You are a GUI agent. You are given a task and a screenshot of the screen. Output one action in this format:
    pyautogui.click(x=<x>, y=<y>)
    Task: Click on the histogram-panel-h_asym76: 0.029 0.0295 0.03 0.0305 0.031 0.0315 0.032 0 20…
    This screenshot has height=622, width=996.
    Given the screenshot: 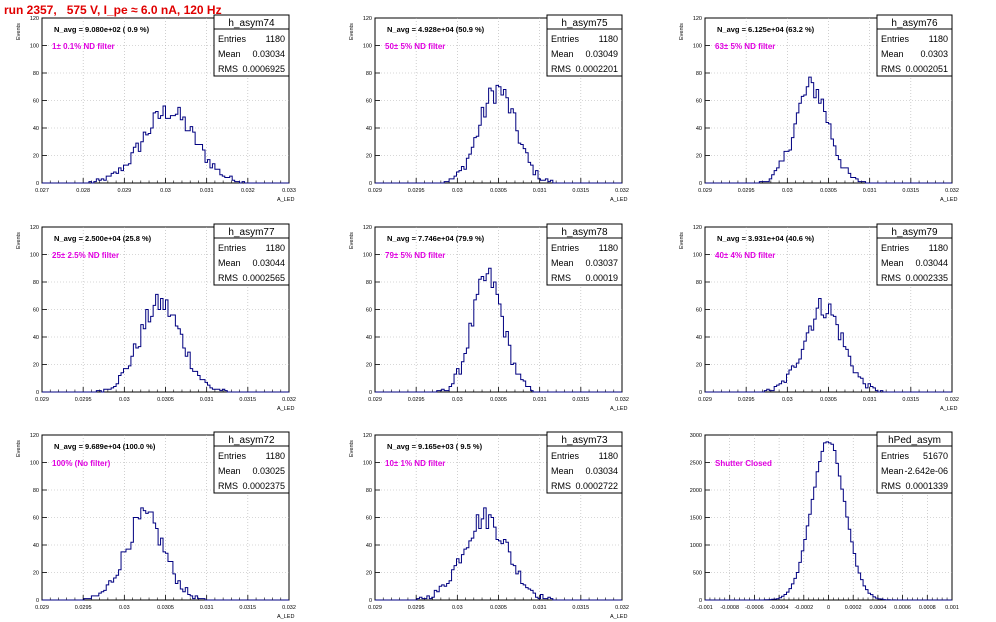 What is the action you would take?
    pyautogui.click(x=819, y=108)
    